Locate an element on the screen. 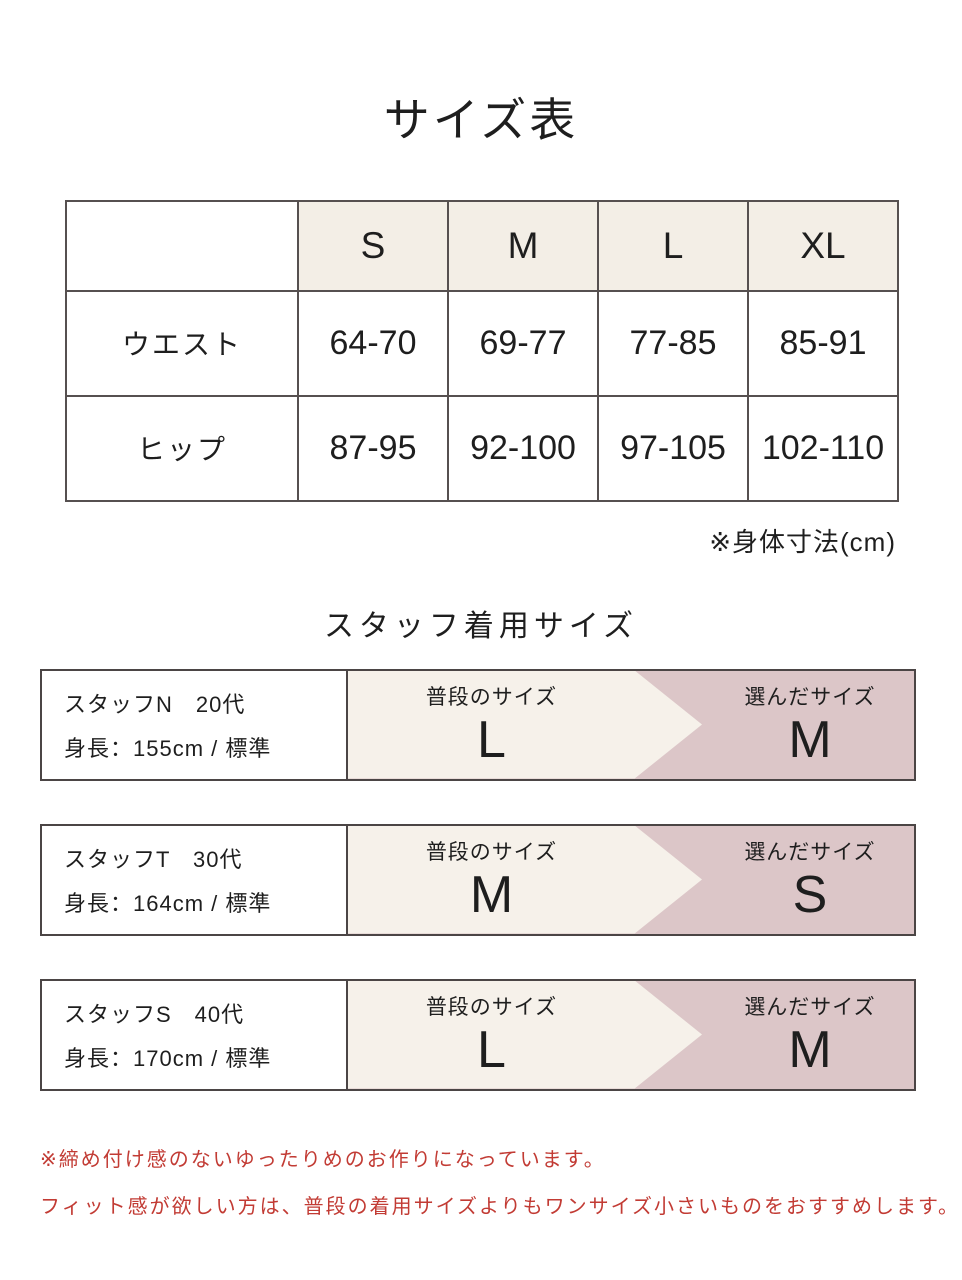  staff-name: スタッフT 30代 is located at coordinates (153, 859).